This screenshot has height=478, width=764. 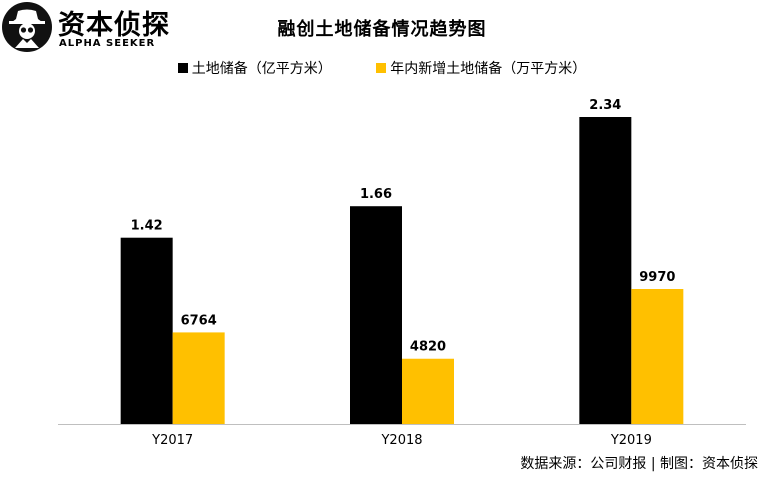 What do you see at coordinates (107, 43) in the screenshot?
I see `brand-subtitle: ALPHA SEEKER` at bounding box center [107, 43].